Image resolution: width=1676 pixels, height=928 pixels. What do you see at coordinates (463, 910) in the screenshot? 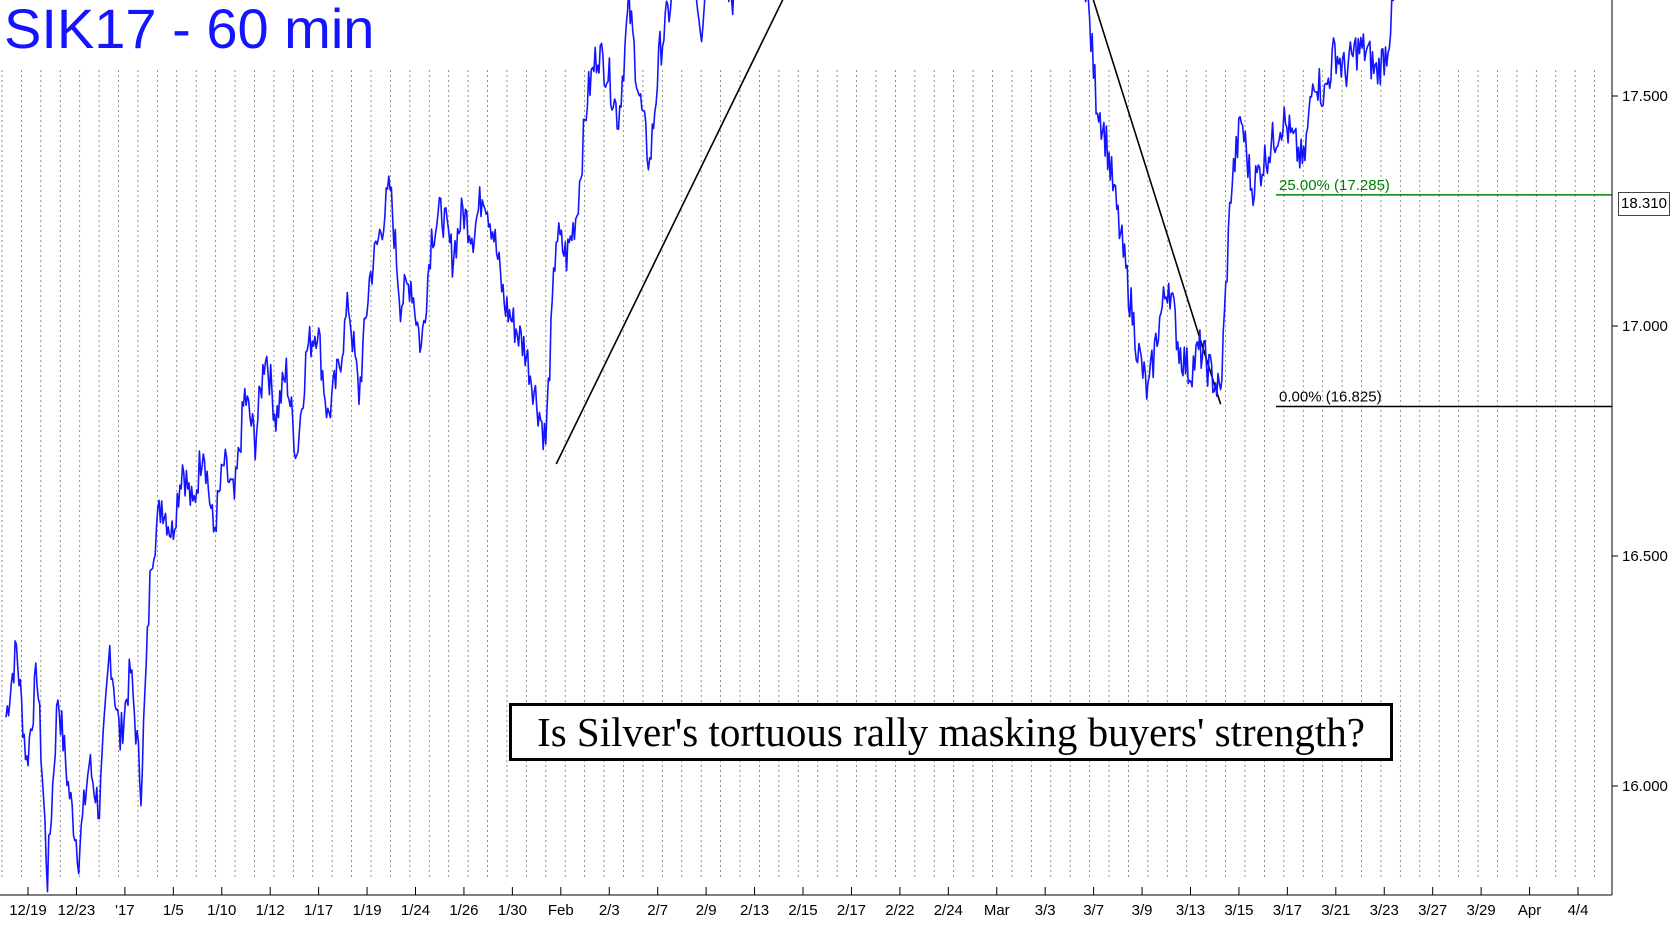
I see `x-tick-label: 1/26` at bounding box center [463, 910].